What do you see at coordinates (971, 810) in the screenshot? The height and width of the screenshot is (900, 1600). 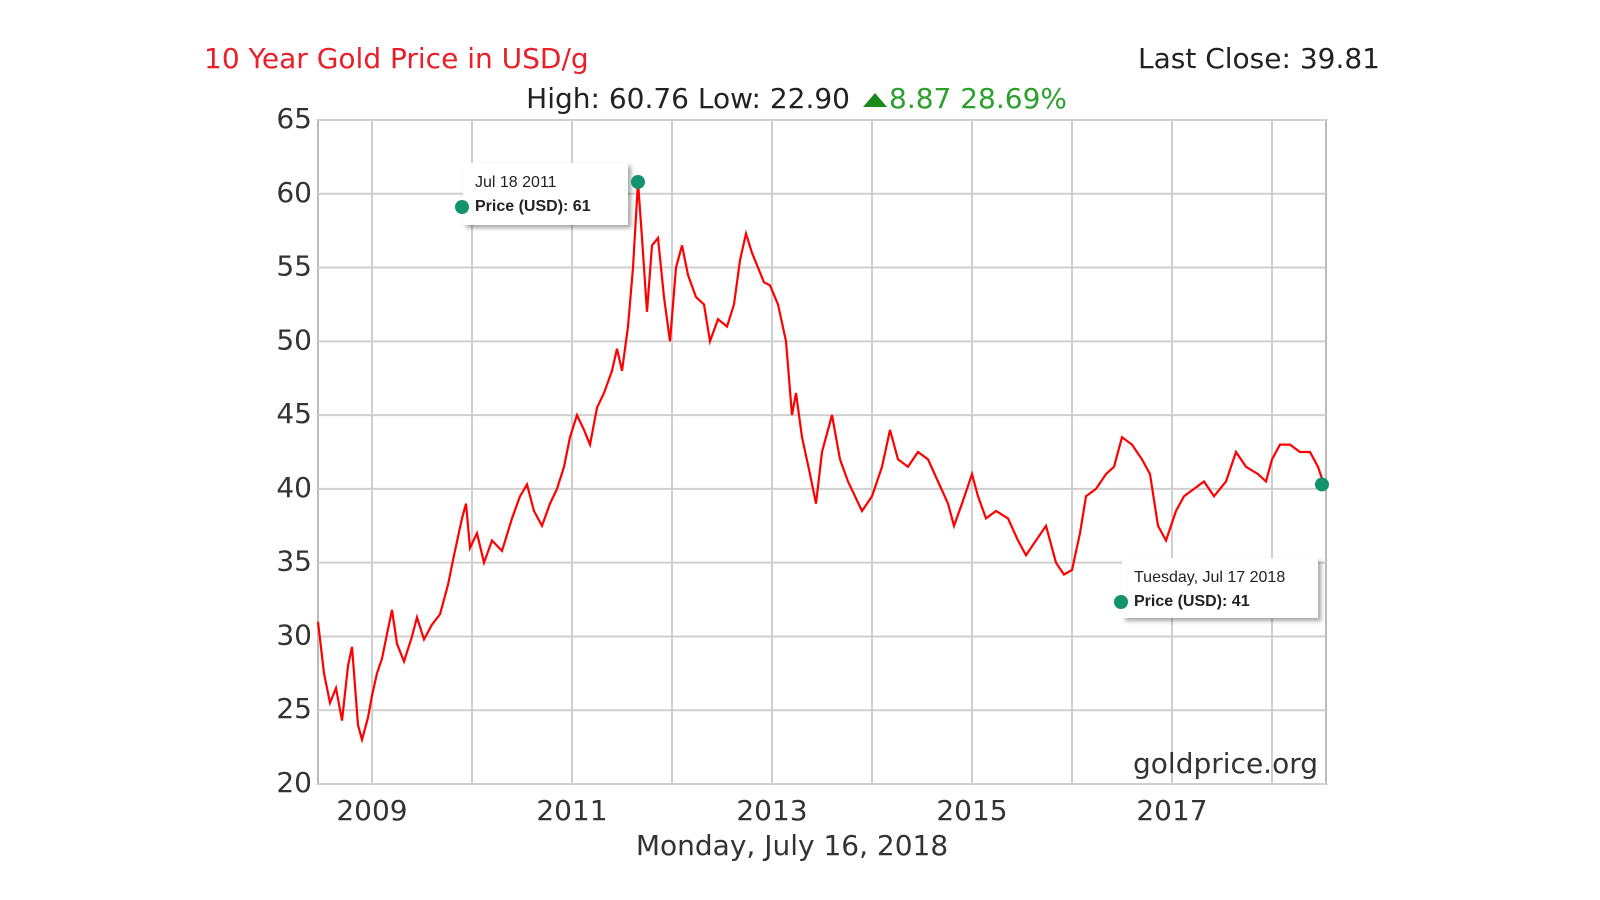 I see `x-tick-label: 2015` at bounding box center [971, 810].